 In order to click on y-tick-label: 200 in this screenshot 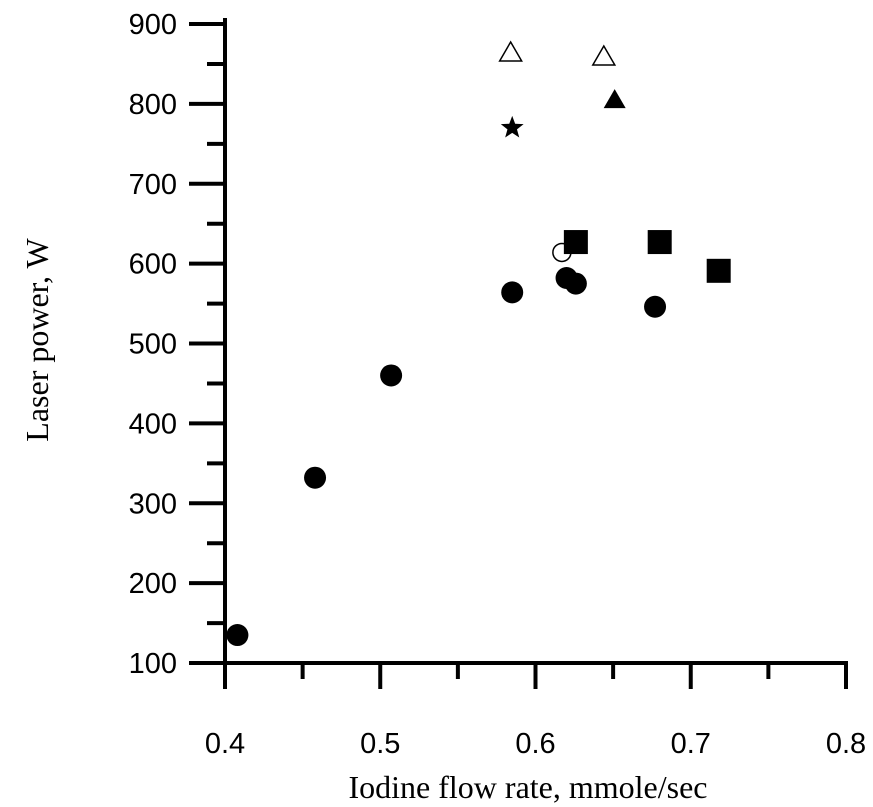, I will do `click(153, 584)`.